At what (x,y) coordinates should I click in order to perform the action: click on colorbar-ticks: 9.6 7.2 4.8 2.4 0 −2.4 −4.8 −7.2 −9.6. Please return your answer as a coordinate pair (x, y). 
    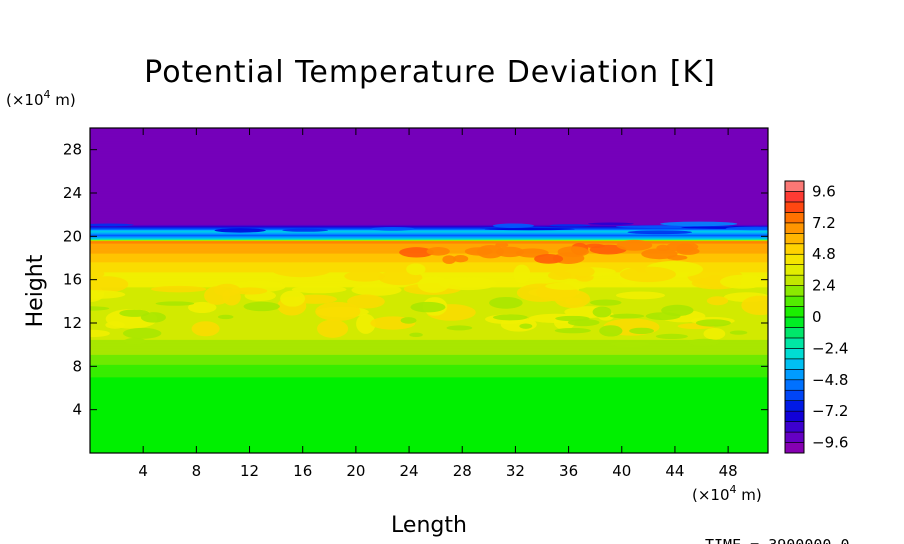
    Looking at the image, I should click on (830, 316).